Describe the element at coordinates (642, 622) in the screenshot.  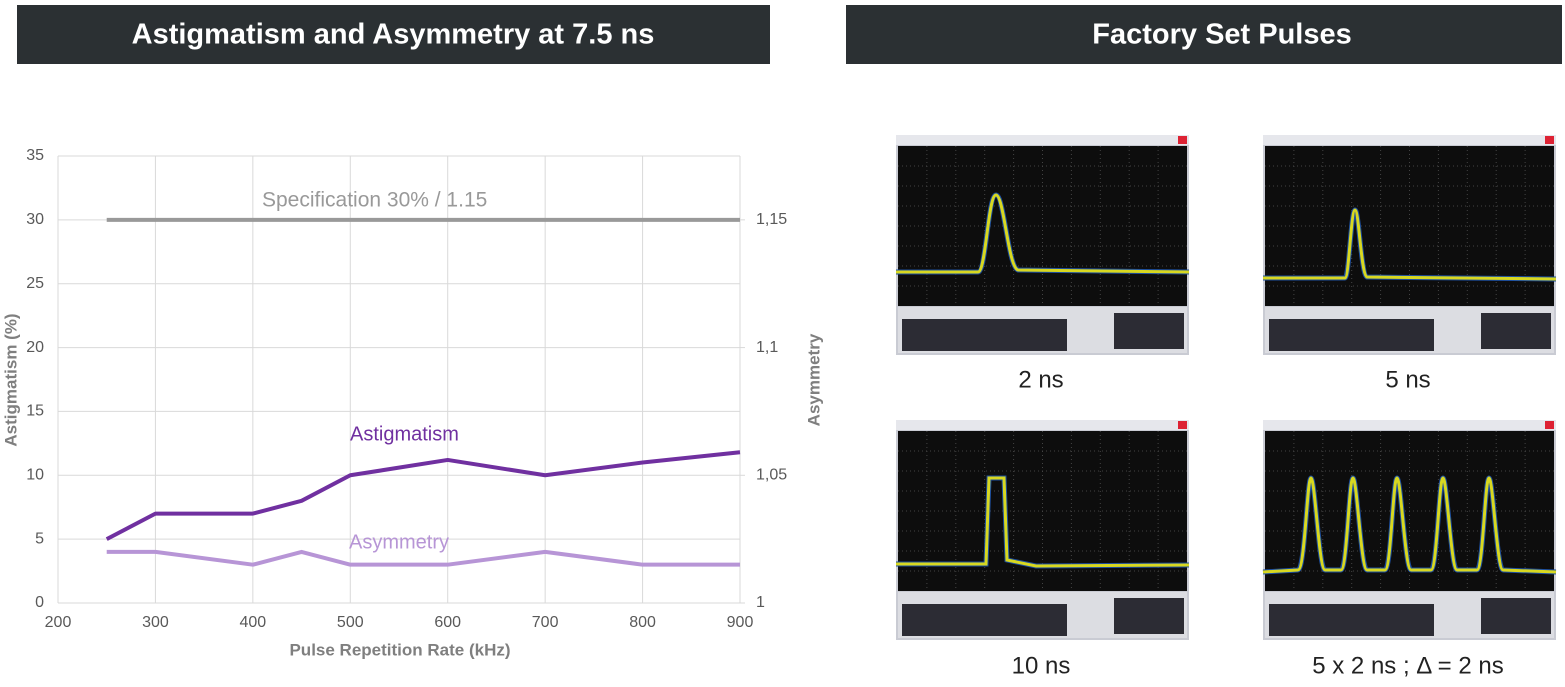
I see `x-tick-label: 800` at that location.